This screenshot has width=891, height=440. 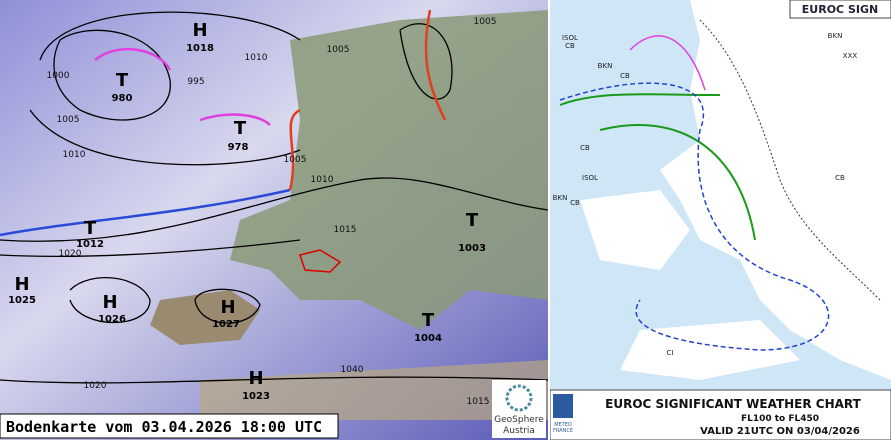 I want to click on title-box, so click(x=720, y=414).